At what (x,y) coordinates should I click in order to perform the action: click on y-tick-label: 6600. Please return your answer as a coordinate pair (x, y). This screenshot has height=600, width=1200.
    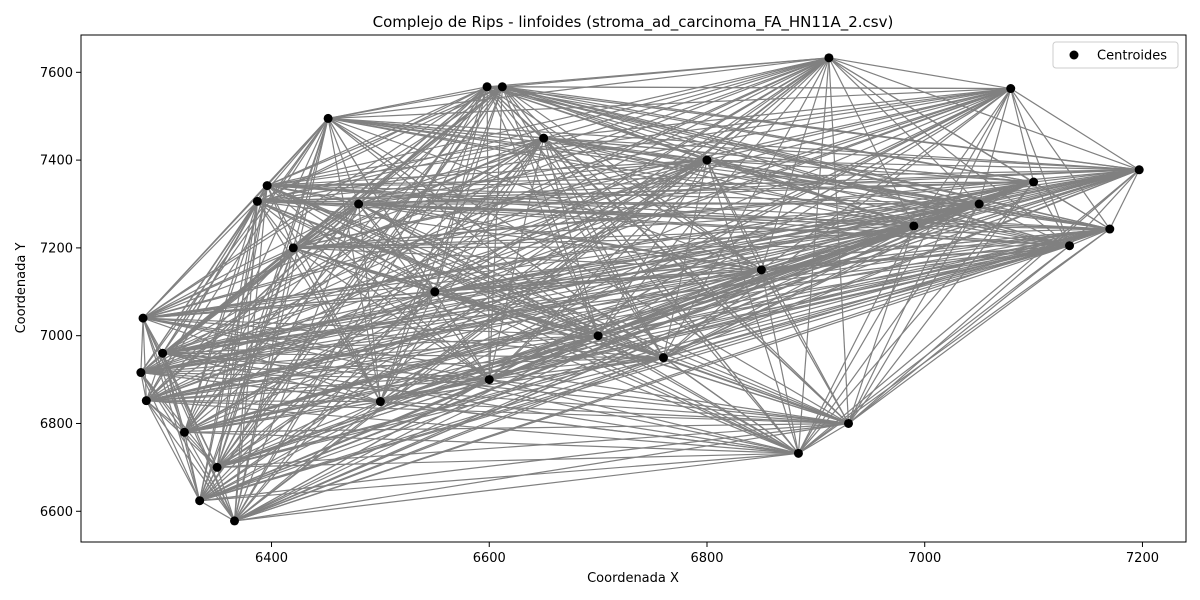
    Looking at the image, I should click on (56, 512).